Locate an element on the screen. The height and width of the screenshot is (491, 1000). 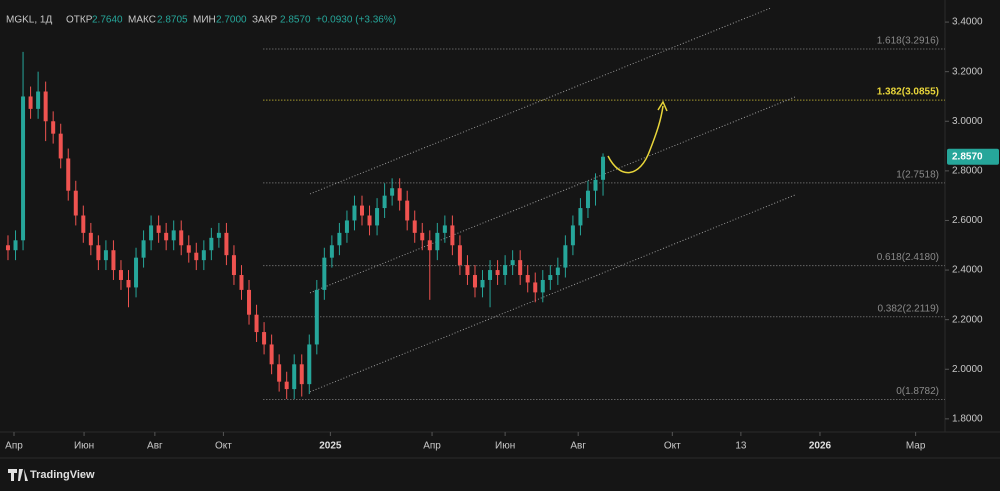
high-value: 2.8705 is located at coordinates (172, 20).